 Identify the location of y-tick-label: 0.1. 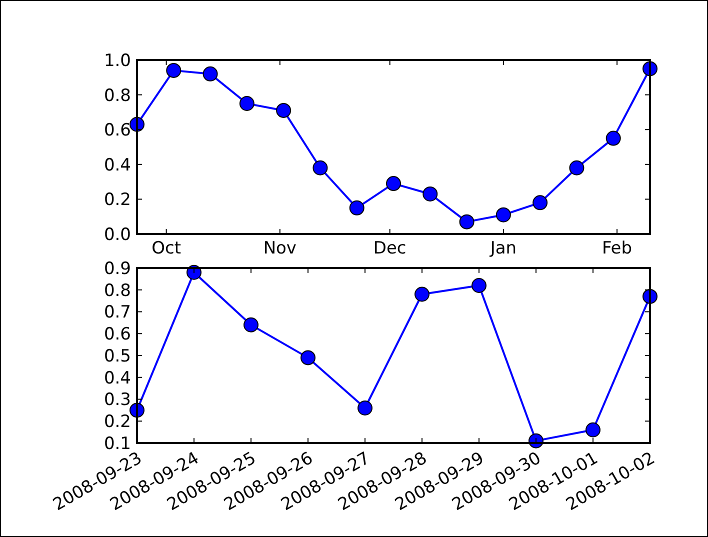
(117, 444).